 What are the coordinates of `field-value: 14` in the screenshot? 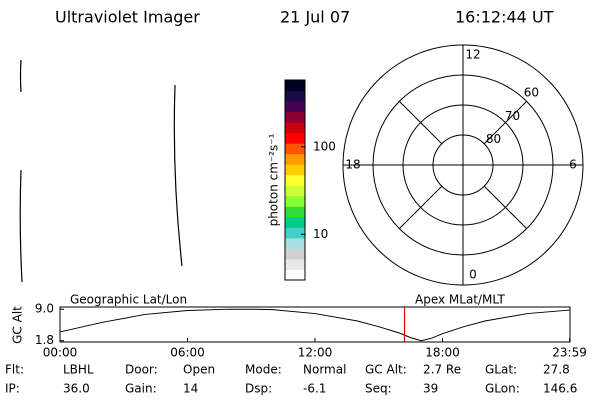 It's located at (190, 389).